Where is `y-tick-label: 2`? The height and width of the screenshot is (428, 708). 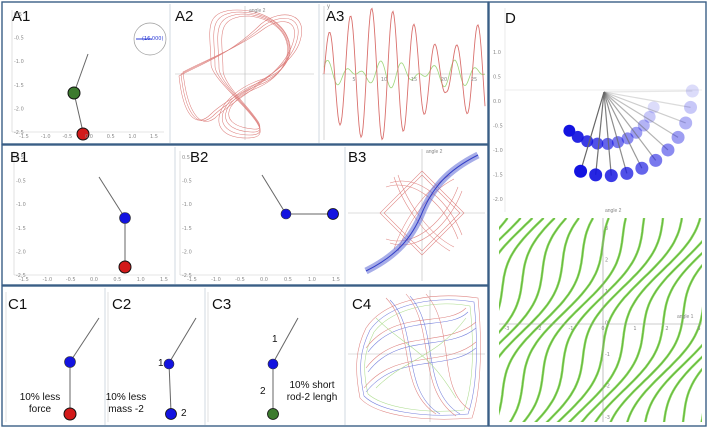
y-tick-label: 2 is located at coordinates (606, 261).